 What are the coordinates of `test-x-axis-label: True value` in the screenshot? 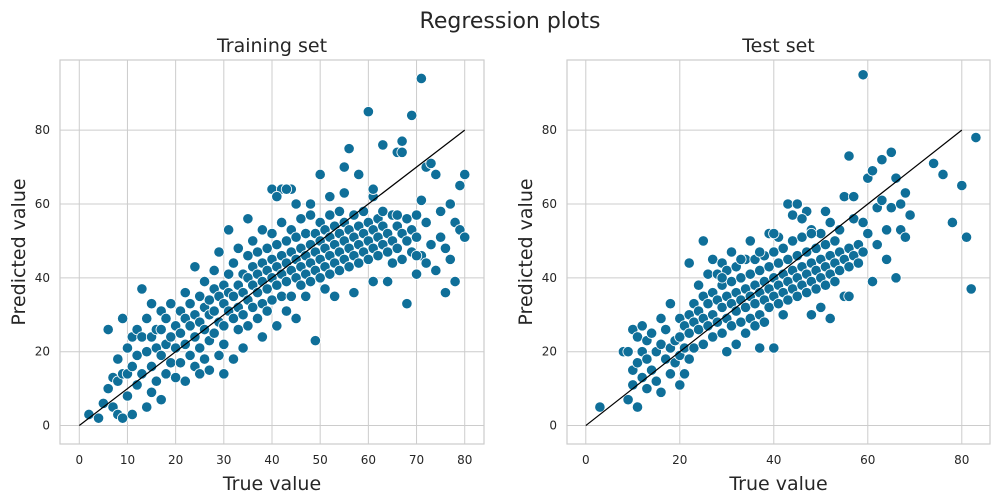 It's located at (777, 484).